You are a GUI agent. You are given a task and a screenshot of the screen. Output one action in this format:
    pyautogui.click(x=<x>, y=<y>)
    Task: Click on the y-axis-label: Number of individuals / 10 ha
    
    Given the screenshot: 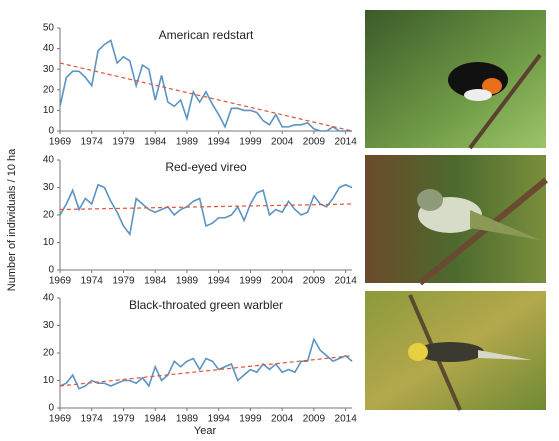 What is the action you would take?
    pyautogui.click(x=12, y=219)
    